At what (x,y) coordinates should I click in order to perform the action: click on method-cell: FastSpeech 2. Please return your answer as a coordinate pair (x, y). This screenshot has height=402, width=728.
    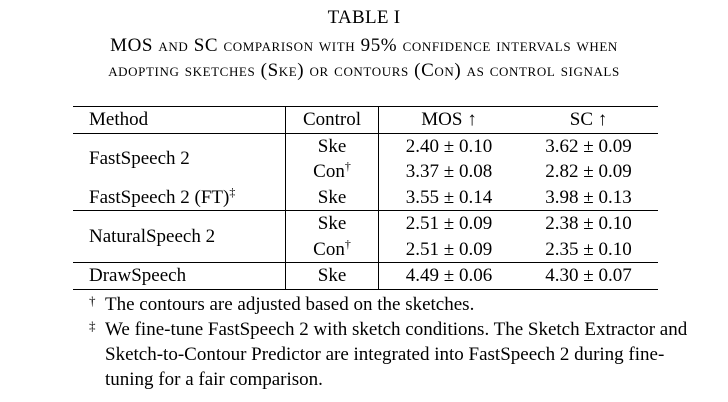
    Looking at the image, I should click on (139, 159).